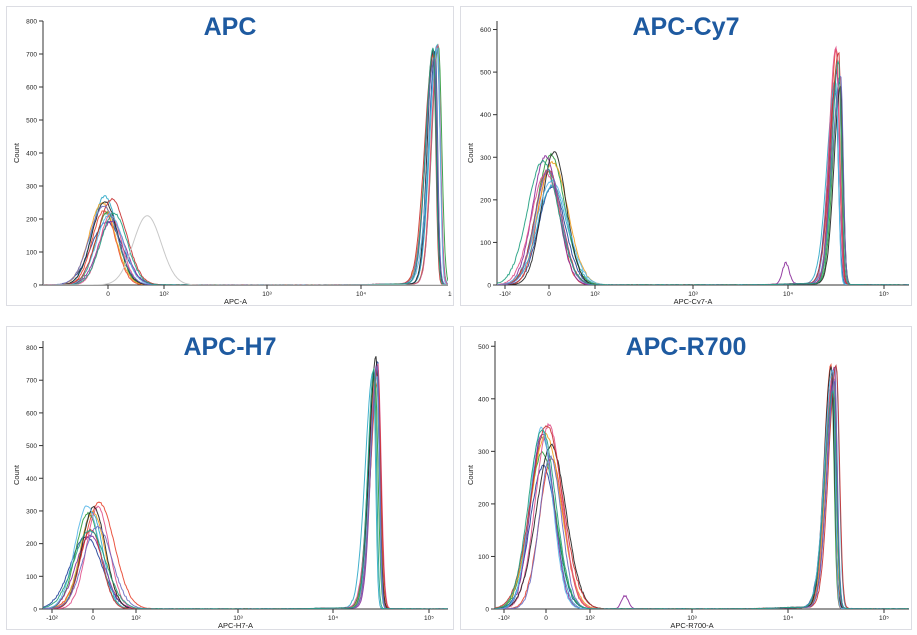 The width and height of the screenshot is (917, 635). Describe the element at coordinates (230, 27) in the screenshot. I see `chart-title: APC` at that location.